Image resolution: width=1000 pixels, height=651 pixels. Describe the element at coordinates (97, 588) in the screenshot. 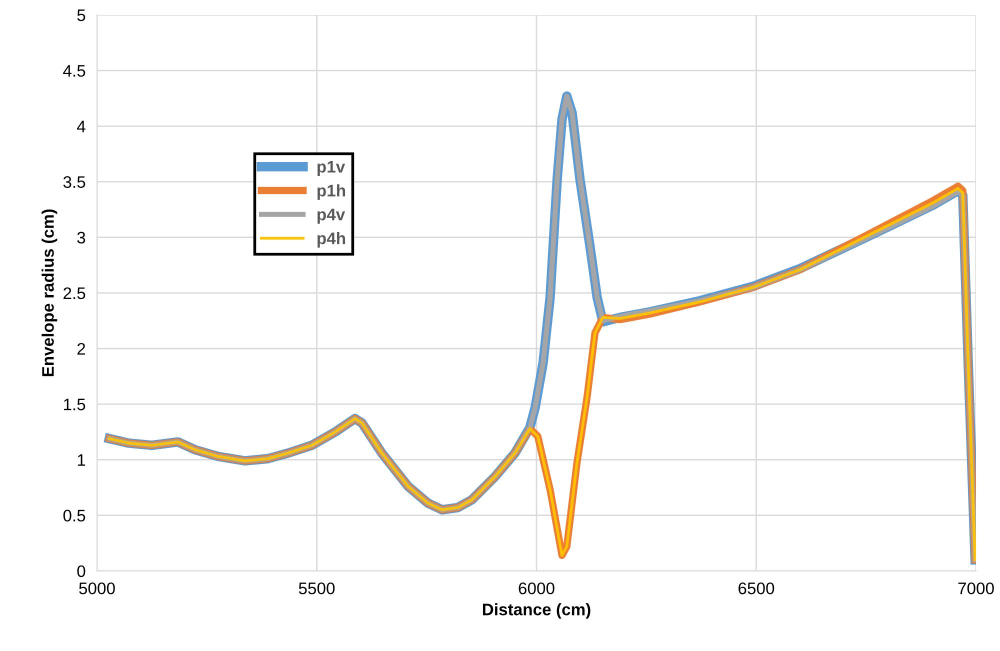

I see `x-tick-label: 5000` at that location.